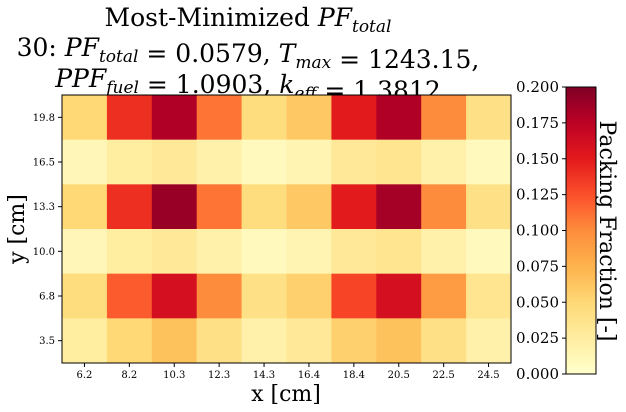 The height and width of the screenshot is (412, 626). Describe the element at coordinates (354, 375) in the screenshot. I see `x-tick-label: 18.4` at that location.